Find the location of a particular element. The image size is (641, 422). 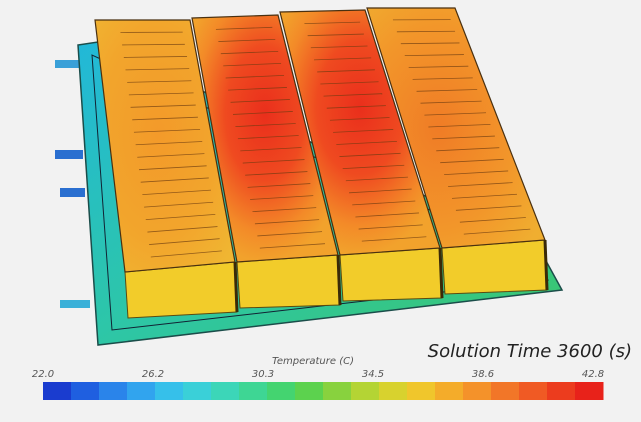

colorbar: 22.0 26.2 30.3 34.5 38.6 42.8 is located at coordinates (318, 384).